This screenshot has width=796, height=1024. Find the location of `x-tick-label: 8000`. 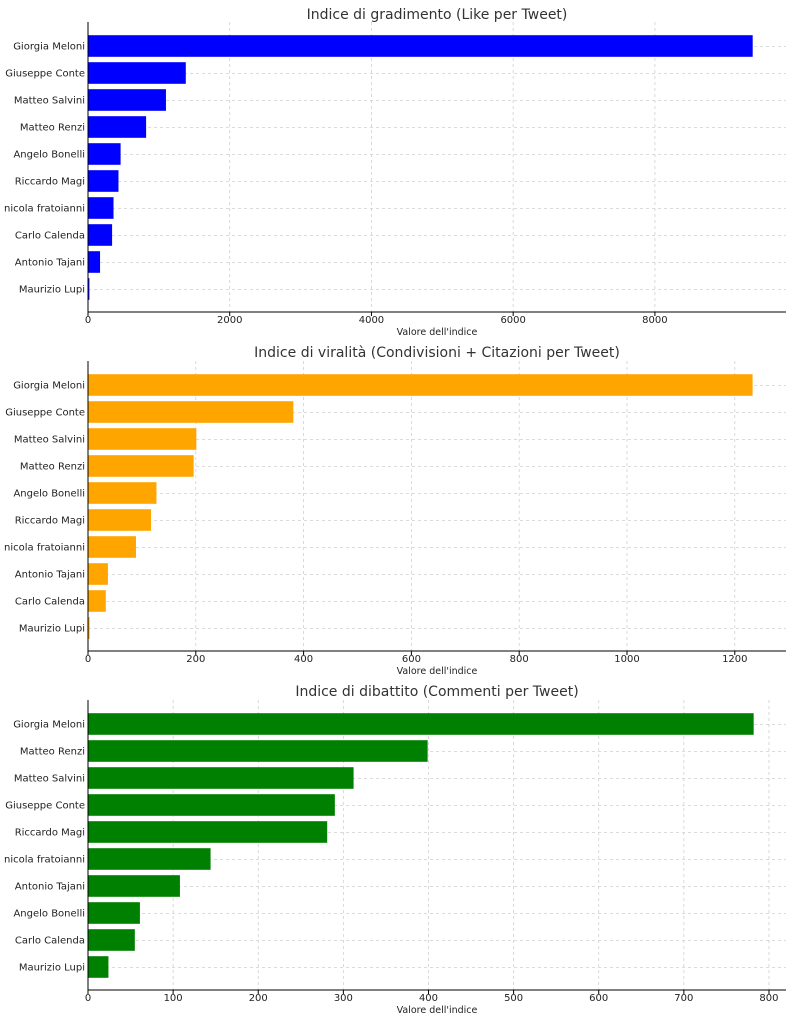

x-tick-label: 8000 is located at coordinates (654, 320).